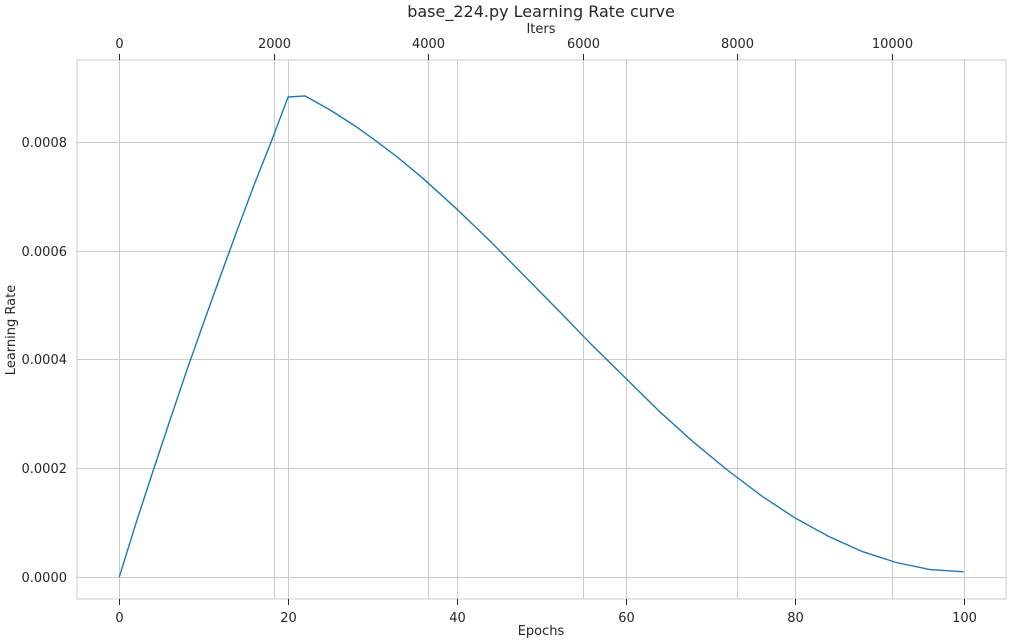 The image size is (1016, 640). What do you see at coordinates (288, 618) in the screenshot?
I see `x-tick-label: 20` at bounding box center [288, 618].